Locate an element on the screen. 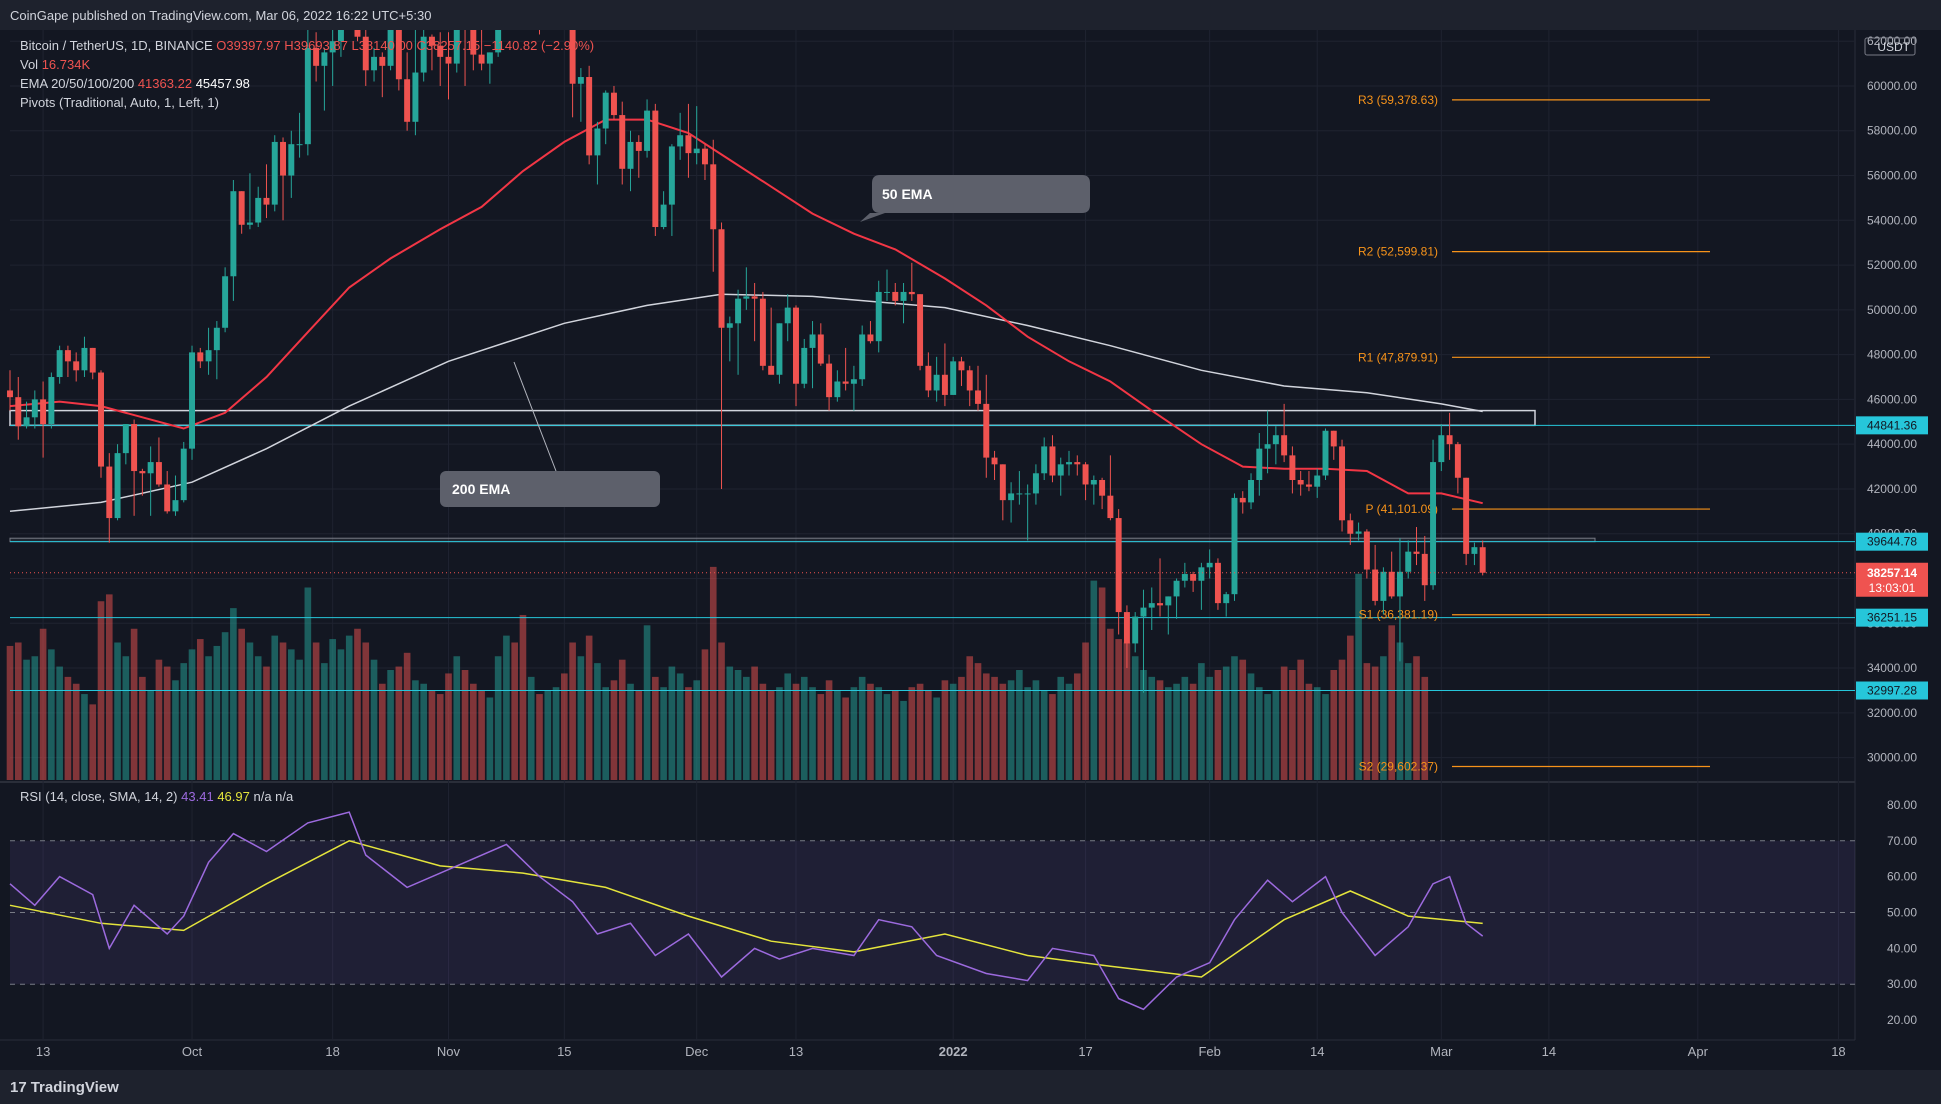 The height and width of the screenshot is (1104, 1941). level-price-text: 36251.15 is located at coordinates (1892, 618).